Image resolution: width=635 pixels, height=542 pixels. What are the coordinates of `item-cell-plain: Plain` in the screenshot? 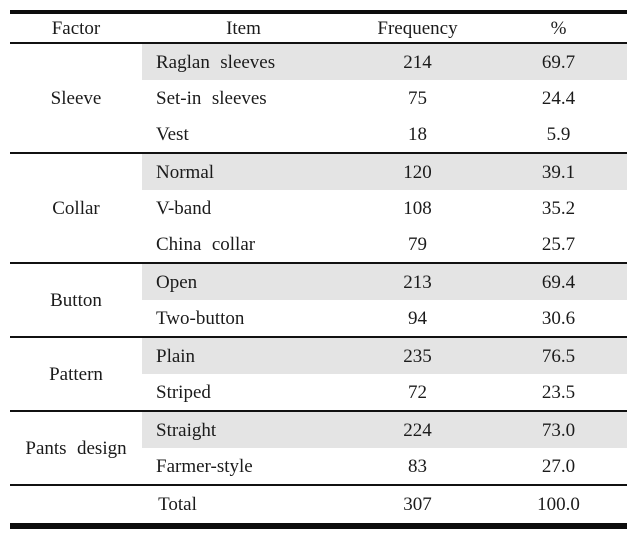 It's located at (243, 355).